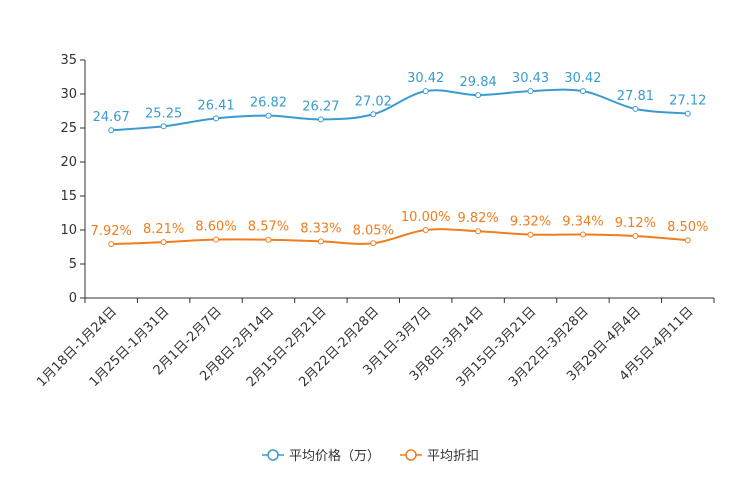 This screenshot has width=744, height=496. What do you see at coordinates (68, 162) in the screenshot?
I see `y-tick-label: 20` at bounding box center [68, 162].